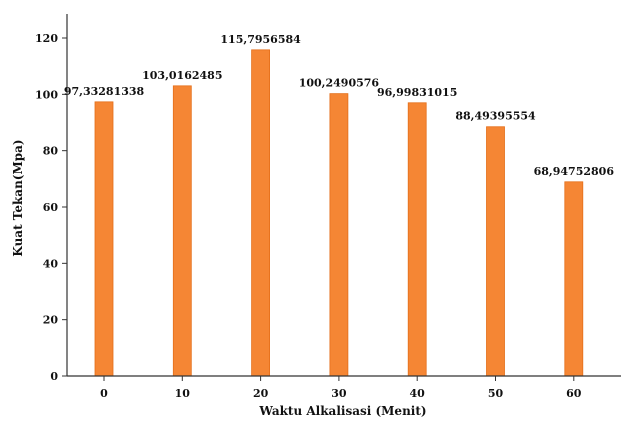  I want to click on x-tick-label: 60, so click(574, 393).